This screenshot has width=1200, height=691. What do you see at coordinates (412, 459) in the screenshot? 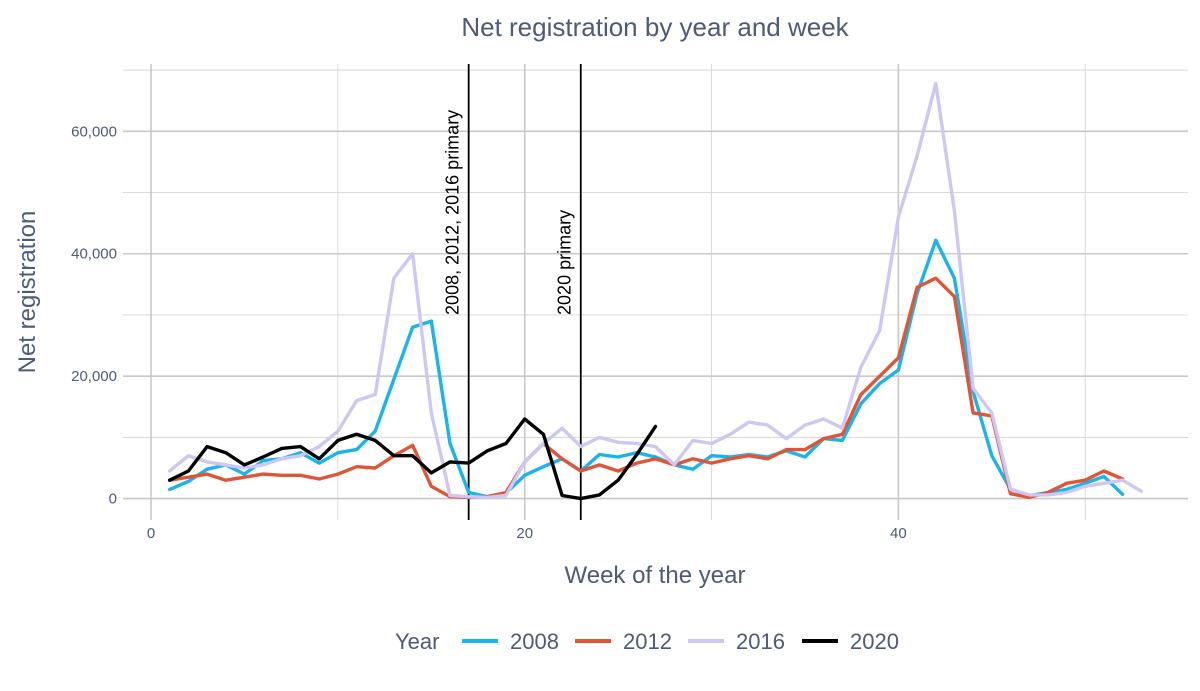
I see `series-line-2020` at bounding box center [412, 459].